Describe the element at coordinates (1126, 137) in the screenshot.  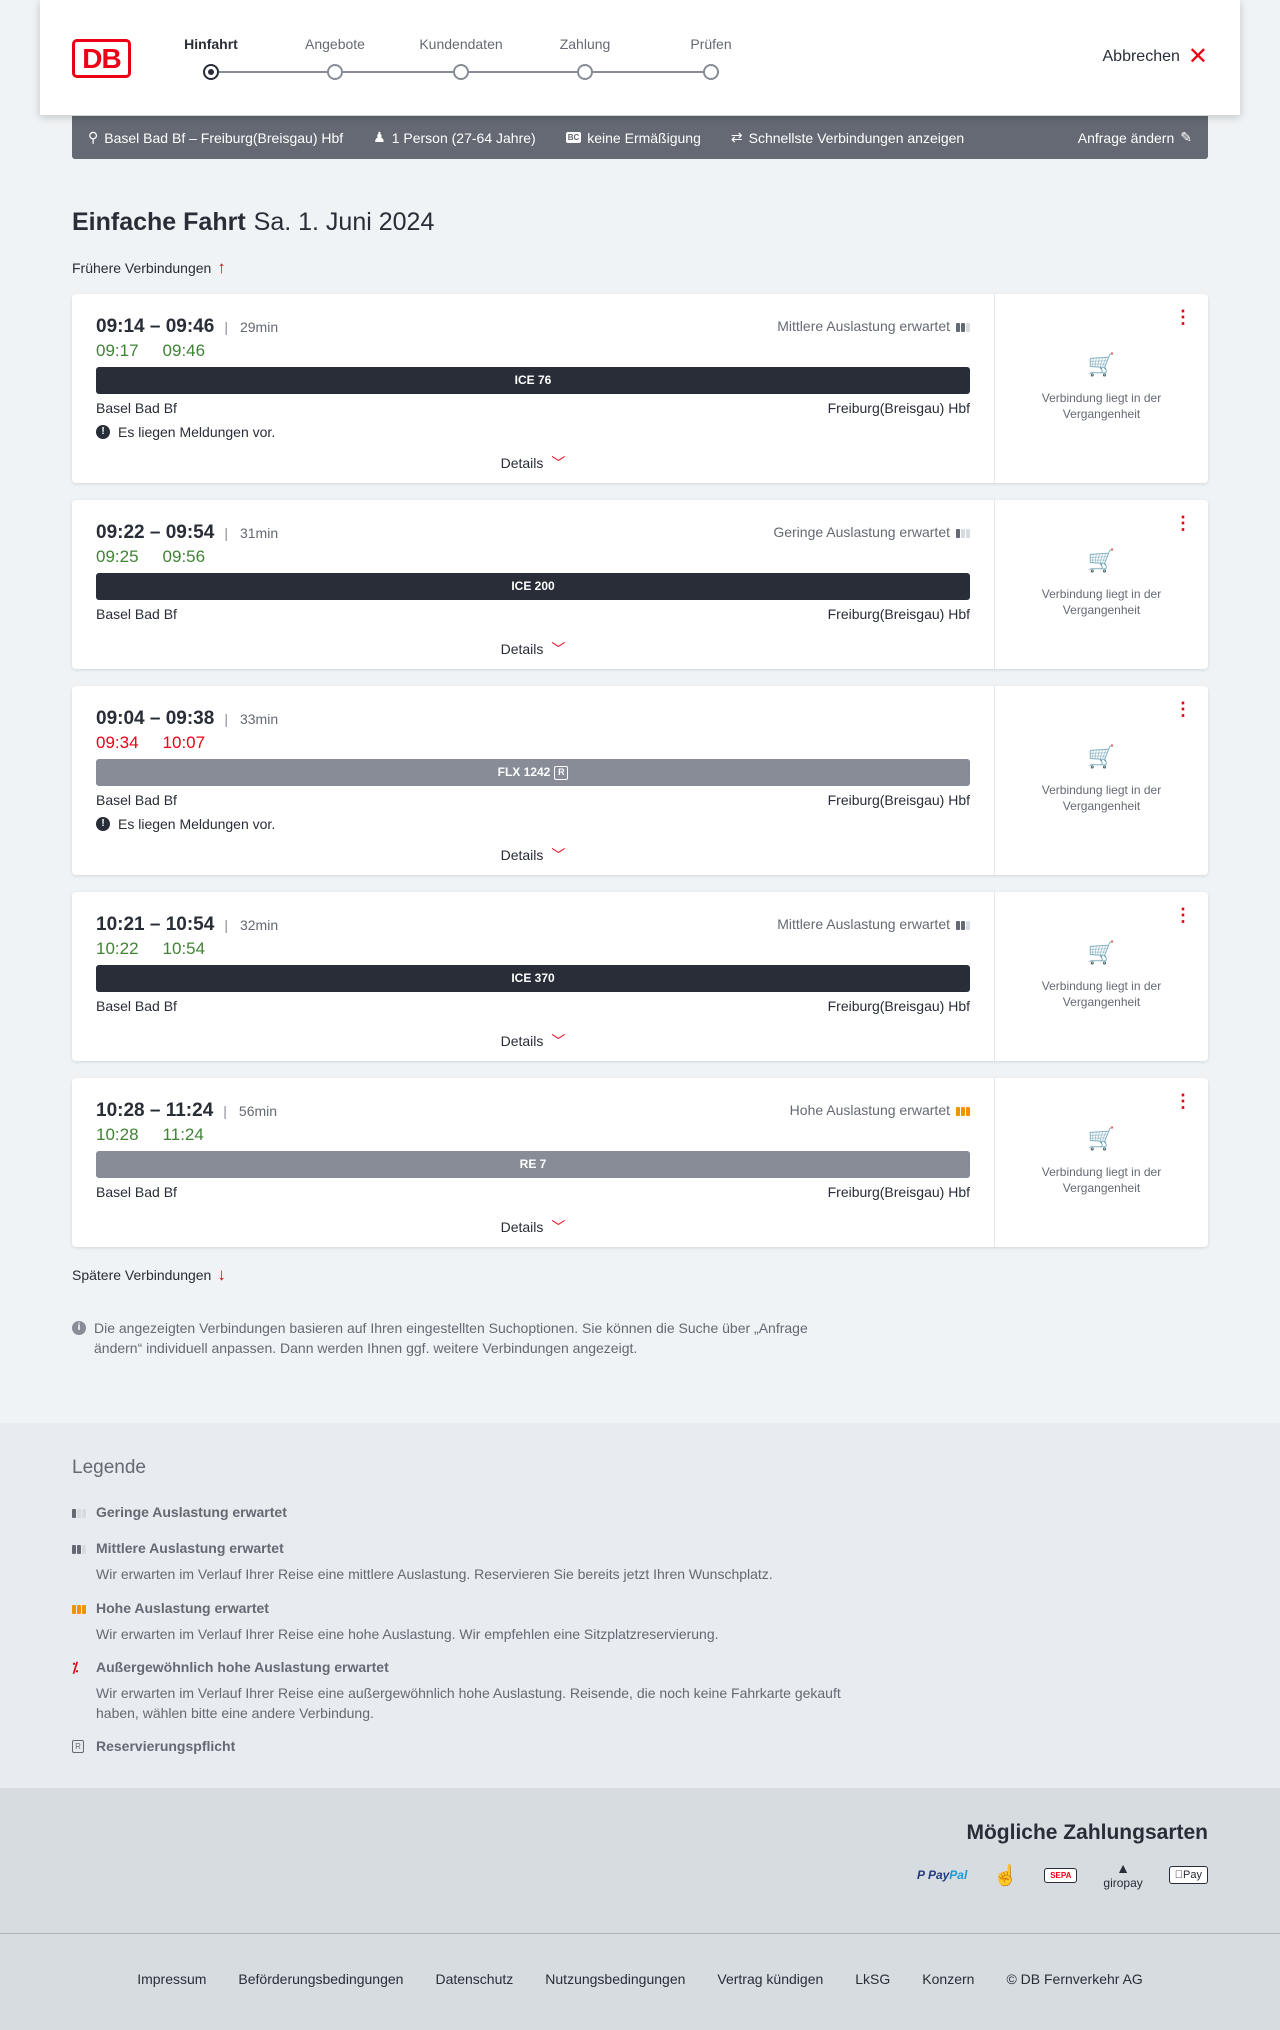
I see `edit-search-label: Anfrage ändern` at that location.